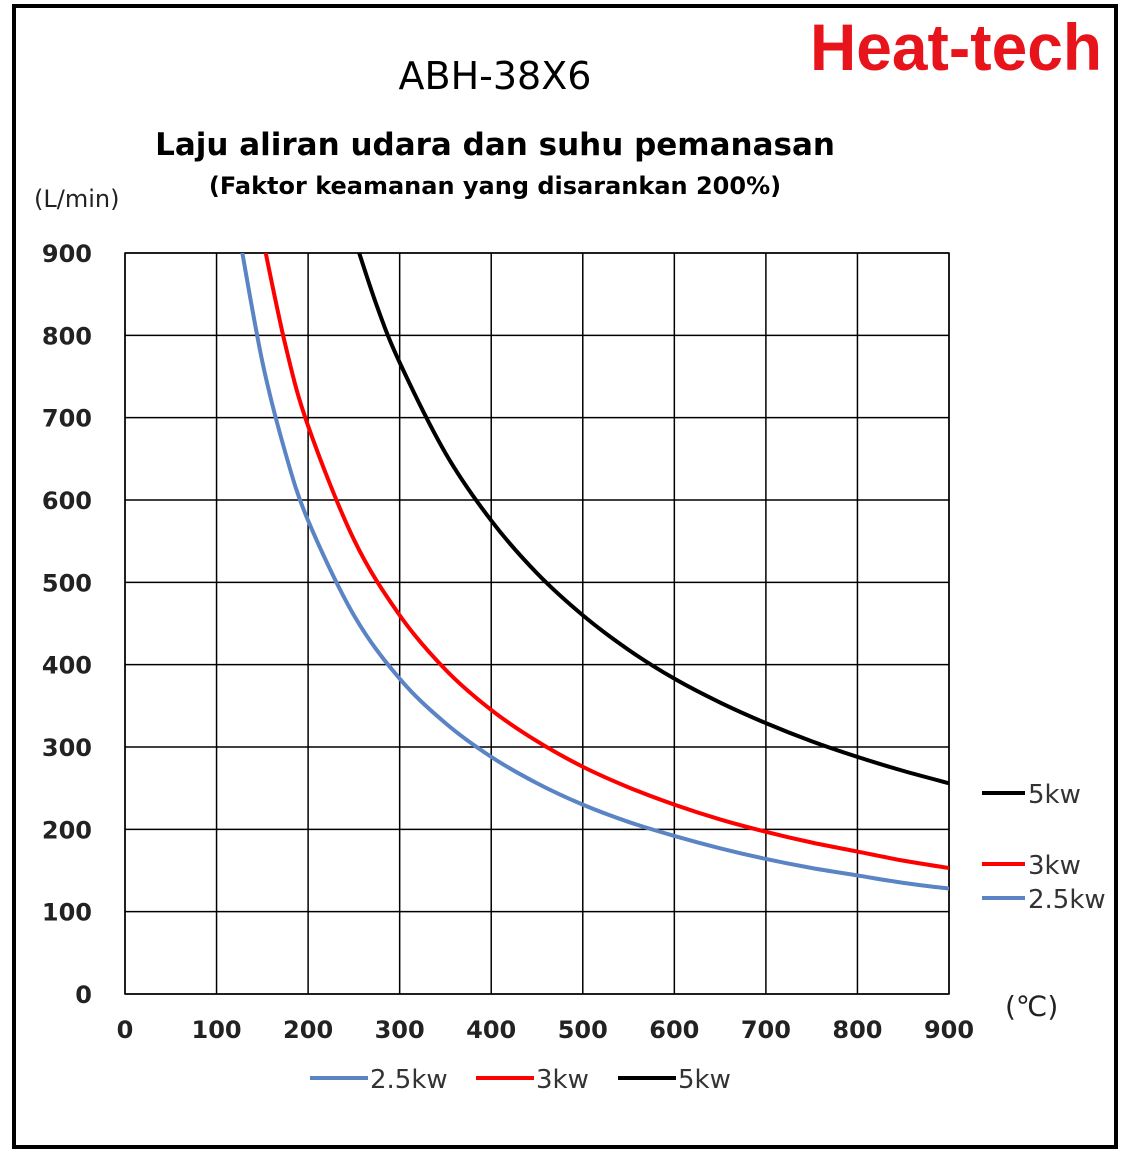  Describe the element at coordinates (67, 336) in the screenshot. I see `y-tick-label: 800` at that location.